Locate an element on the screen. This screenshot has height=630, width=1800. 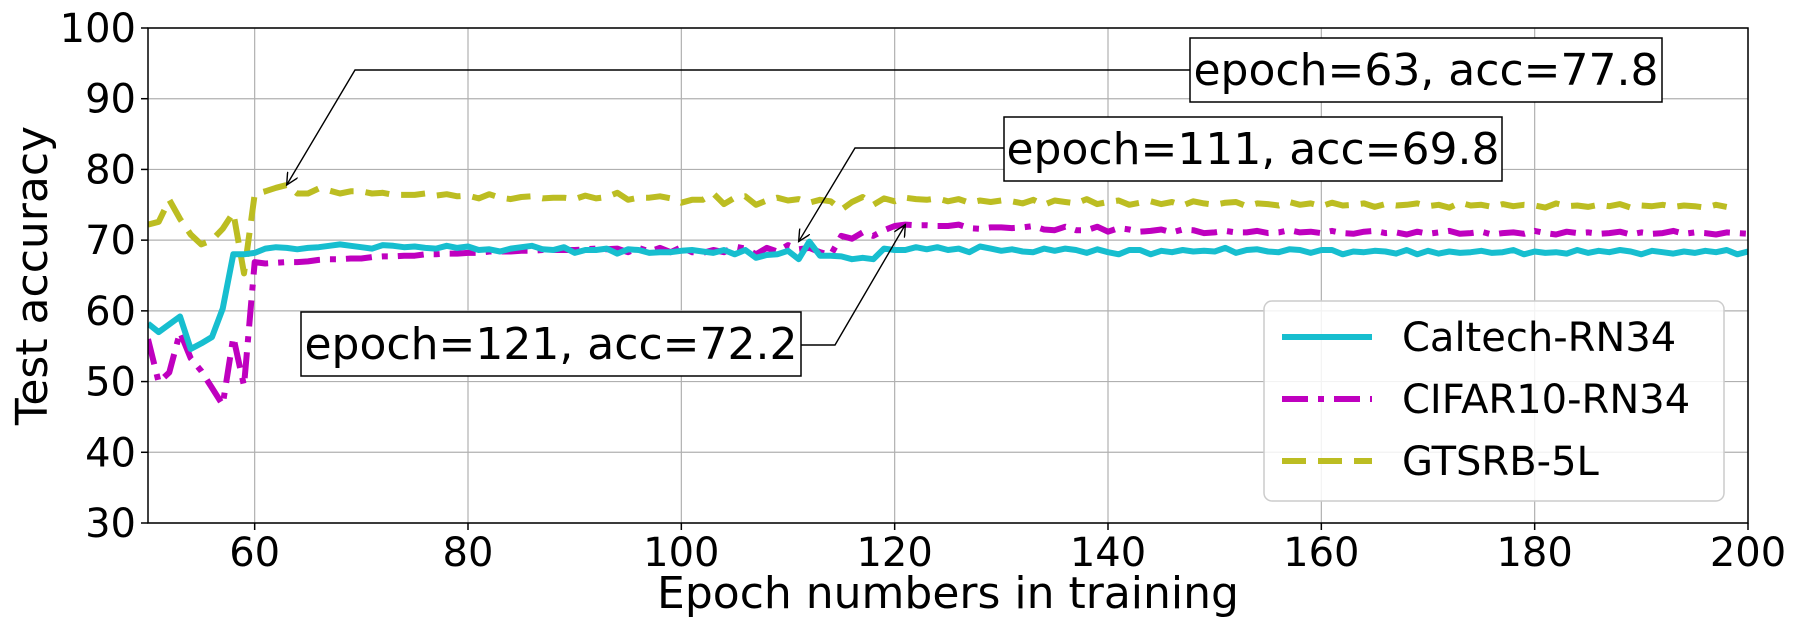
y-tick-label: 60 is located at coordinates (110, 312).